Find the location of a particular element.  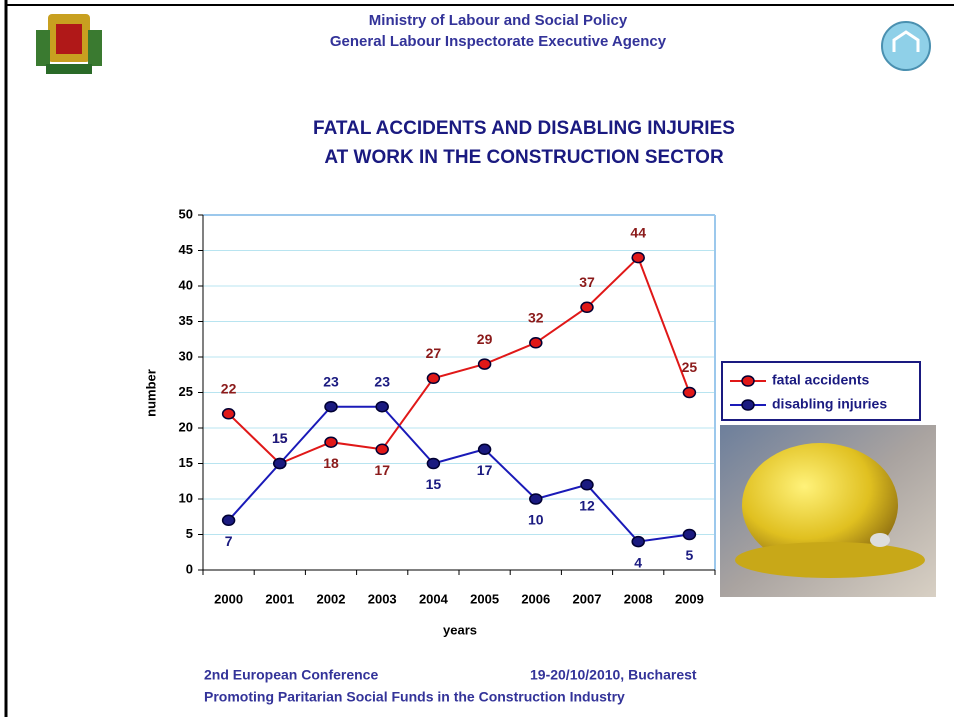

y-tick-label: 20 is located at coordinates (186, 426).